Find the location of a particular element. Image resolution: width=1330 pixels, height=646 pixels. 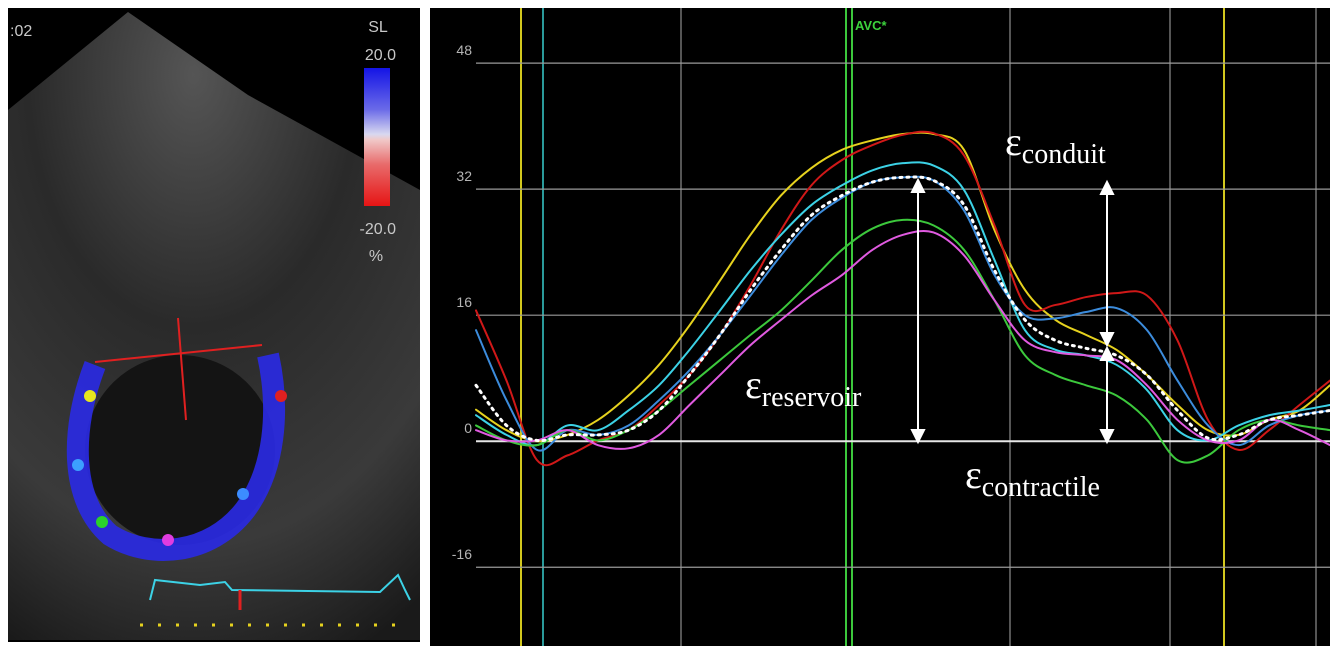

axis-line is located at coordinates (182, 369).